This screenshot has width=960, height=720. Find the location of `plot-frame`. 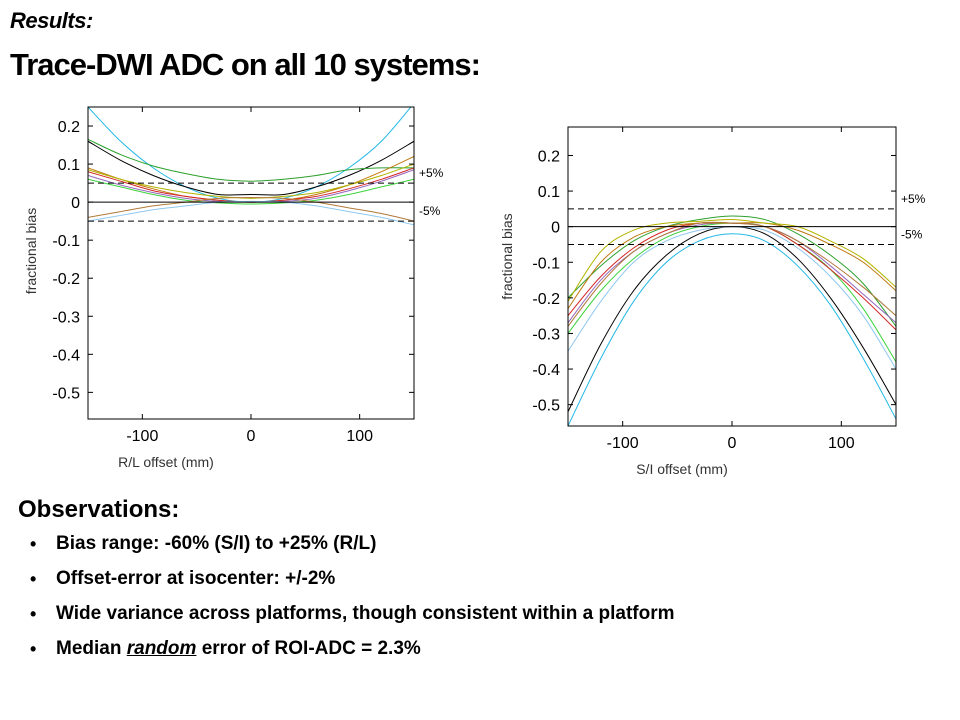

plot-frame is located at coordinates (732, 276).